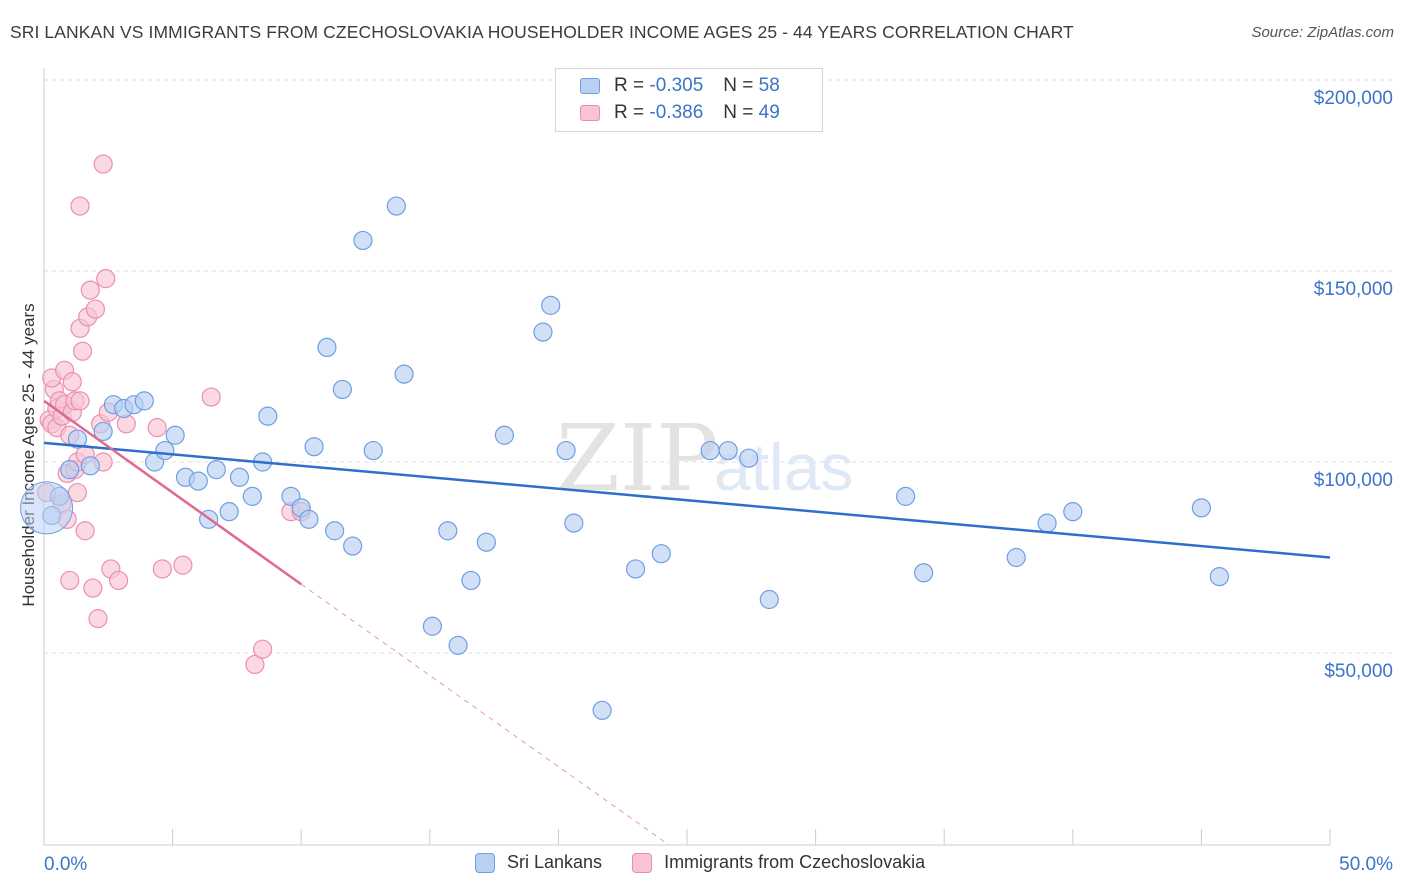 This screenshot has height=892, width=1406. I want to click on legend-r-value: -0.386, so click(676, 112).